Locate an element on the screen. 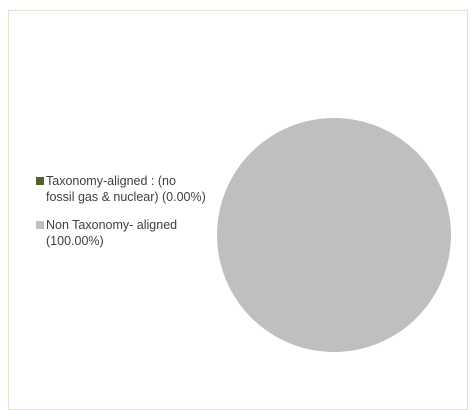 This screenshot has width=475, height=410. legend-item-non-taxonomy-aligned: Non Taxonomy- aligned (100.00%) is located at coordinates (121, 233).